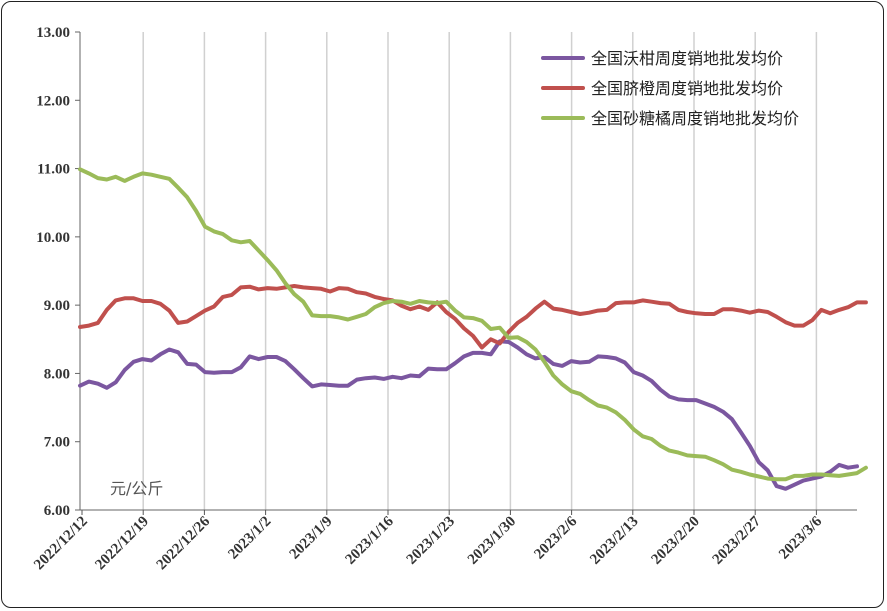 The width and height of the screenshot is (887, 611). What do you see at coordinates (53, 170) in the screenshot?
I see `y-tick-label: 11.00` at bounding box center [53, 170].